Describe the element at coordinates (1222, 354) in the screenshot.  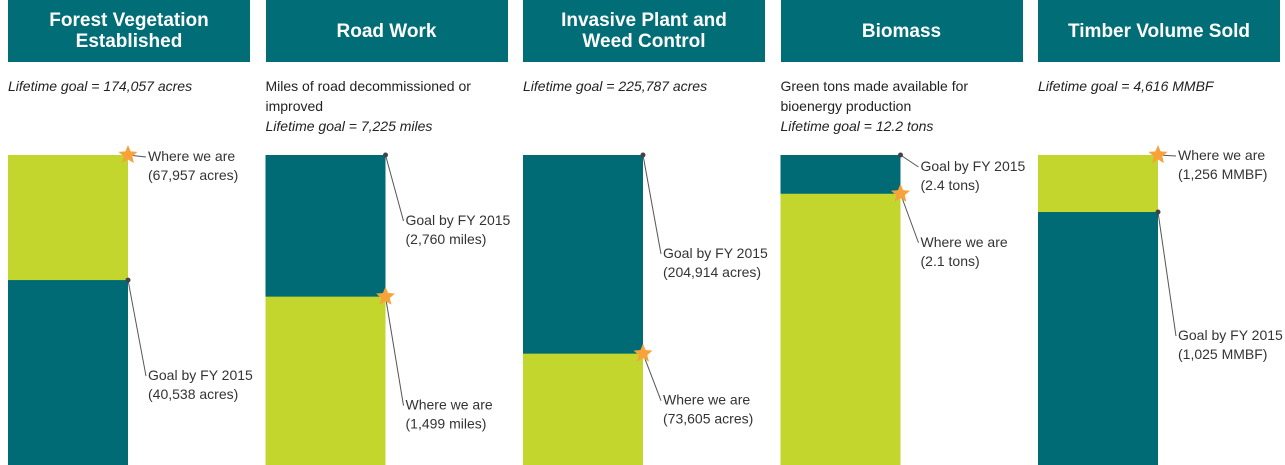
I see `callout-value: (1,025 MMBF)` at that location.